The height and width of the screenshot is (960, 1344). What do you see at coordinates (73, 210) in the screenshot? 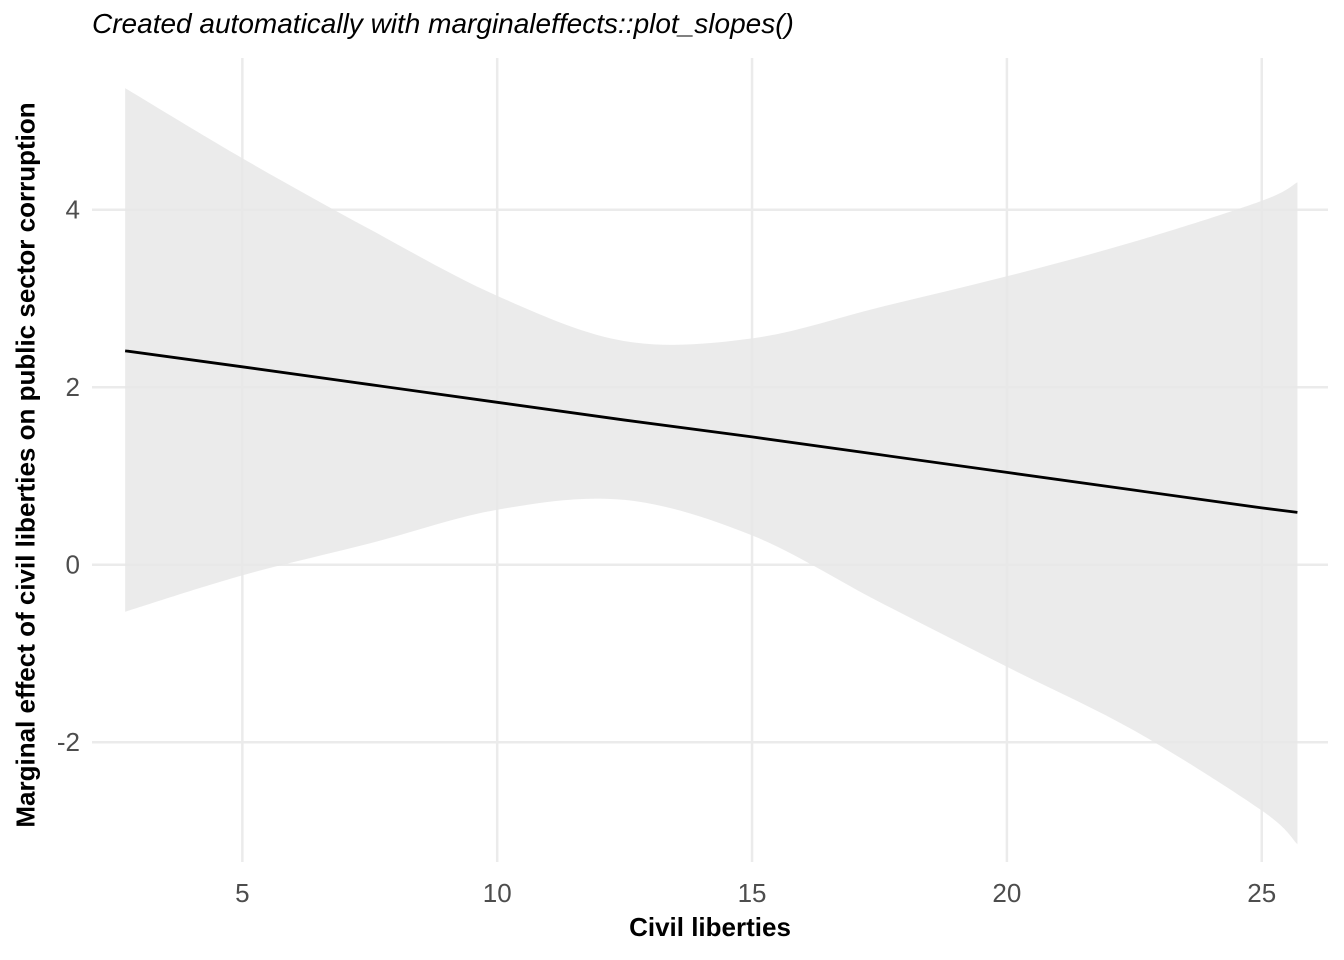
I see `y-tick-label: 4` at bounding box center [73, 210].